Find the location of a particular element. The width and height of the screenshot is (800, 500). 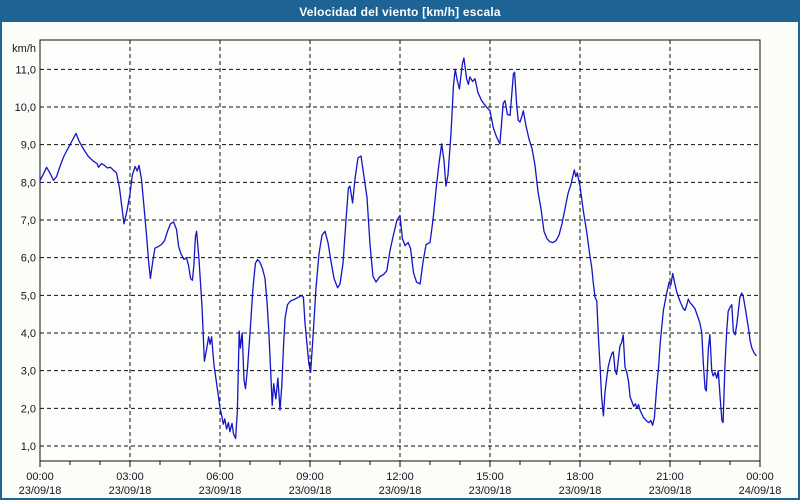

y-axis-unit-label: km/h is located at coordinates (24, 49).